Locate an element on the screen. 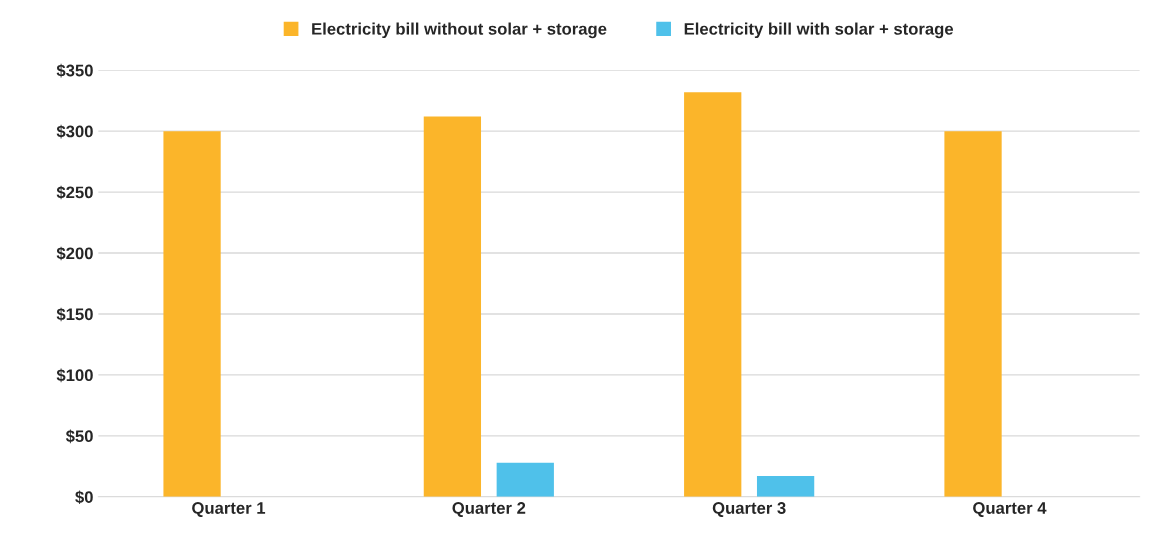 Image resolution: width=1157 pixels, height=540 pixels. y-tick-label: $250 is located at coordinates (74, 192).